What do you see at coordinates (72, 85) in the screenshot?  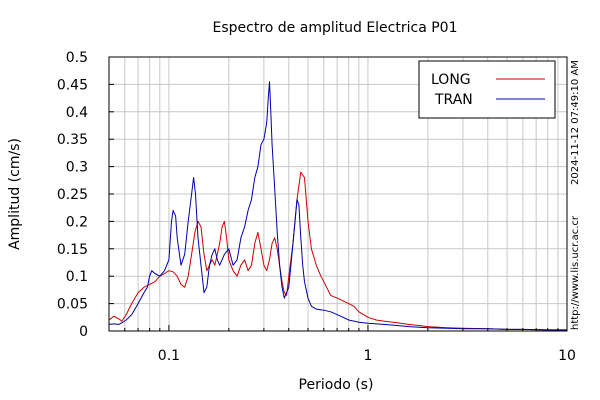 I see `y-tick-label-9: 0.45` at bounding box center [72, 85].